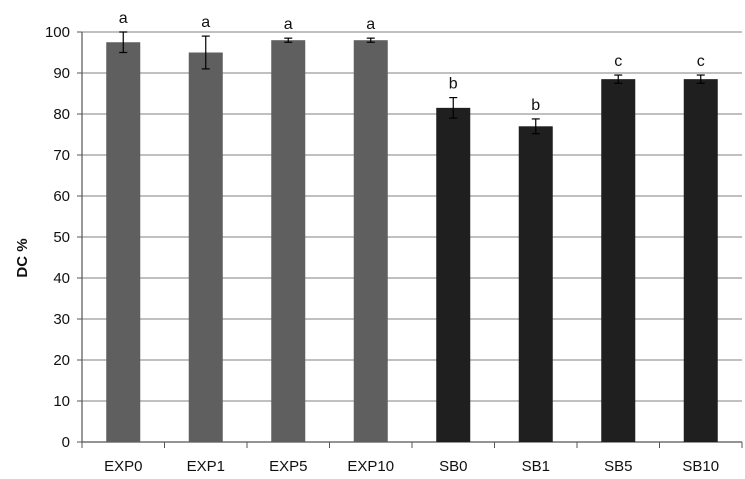 The width and height of the screenshot is (745, 479). What do you see at coordinates (701, 260) in the screenshot?
I see `bar-sb10` at bounding box center [701, 260].